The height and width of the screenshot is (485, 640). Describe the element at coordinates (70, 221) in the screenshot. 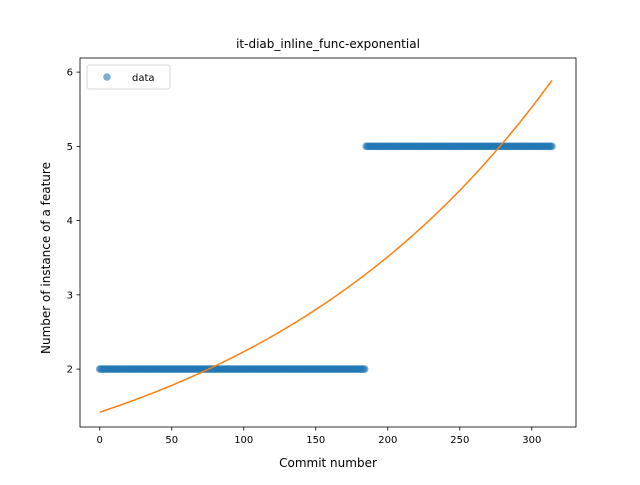

I see `y-tick-label: 4` at that location.